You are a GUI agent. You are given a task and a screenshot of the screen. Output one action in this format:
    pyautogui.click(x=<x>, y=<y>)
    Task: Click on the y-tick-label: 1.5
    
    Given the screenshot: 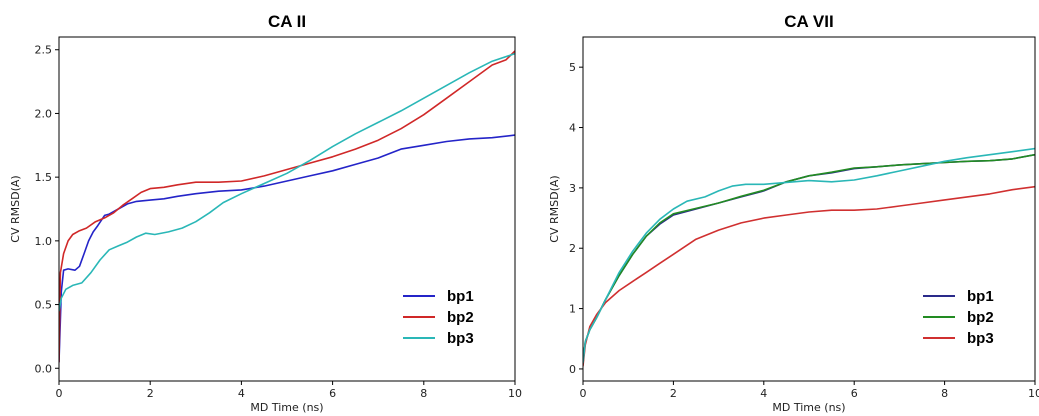 What is the action you would take?
    pyautogui.click(x=44, y=177)
    